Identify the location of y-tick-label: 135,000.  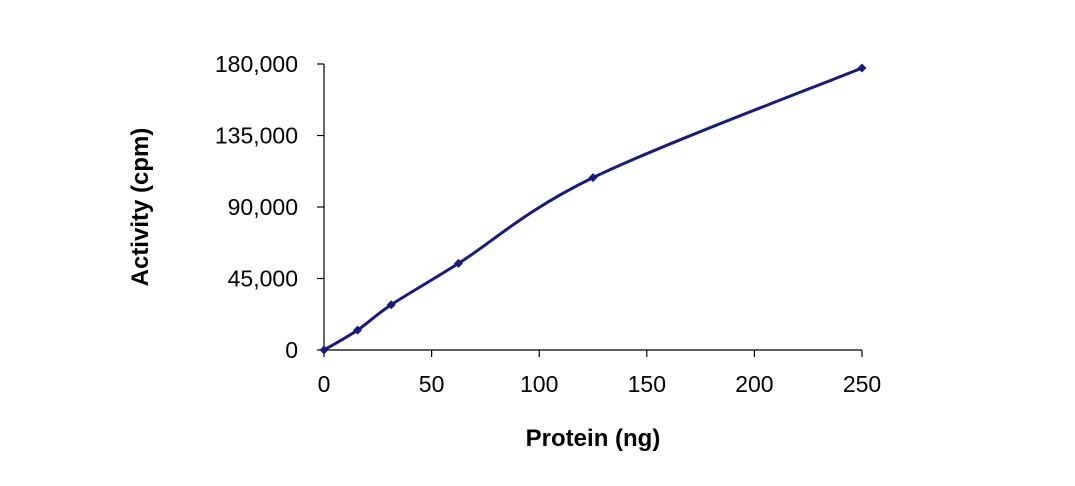
(256, 136).